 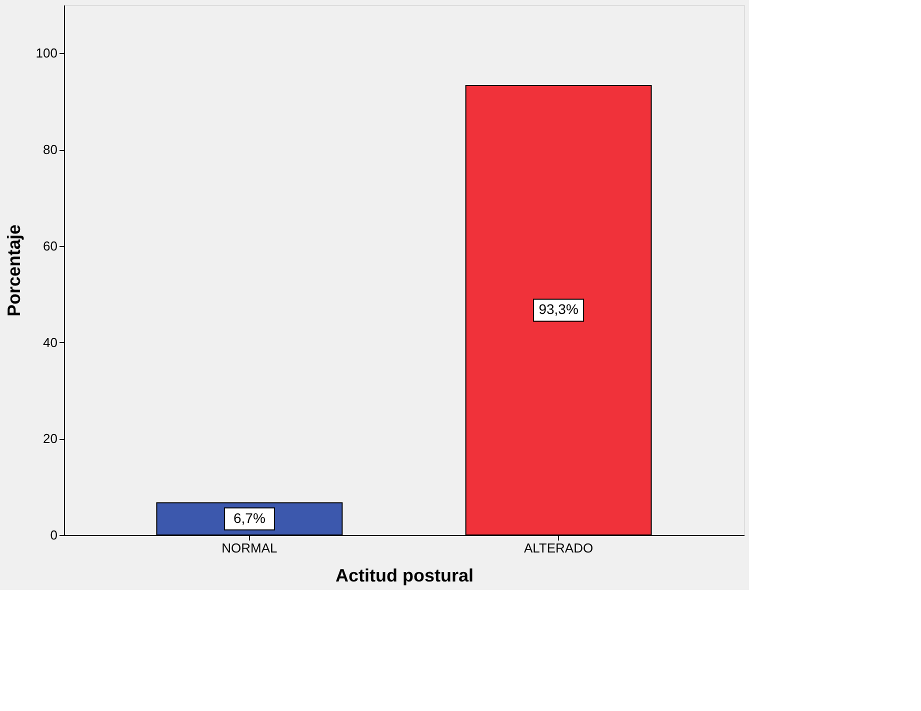 I want to click on y-tick-label: 80, so click(x=50, y=150).